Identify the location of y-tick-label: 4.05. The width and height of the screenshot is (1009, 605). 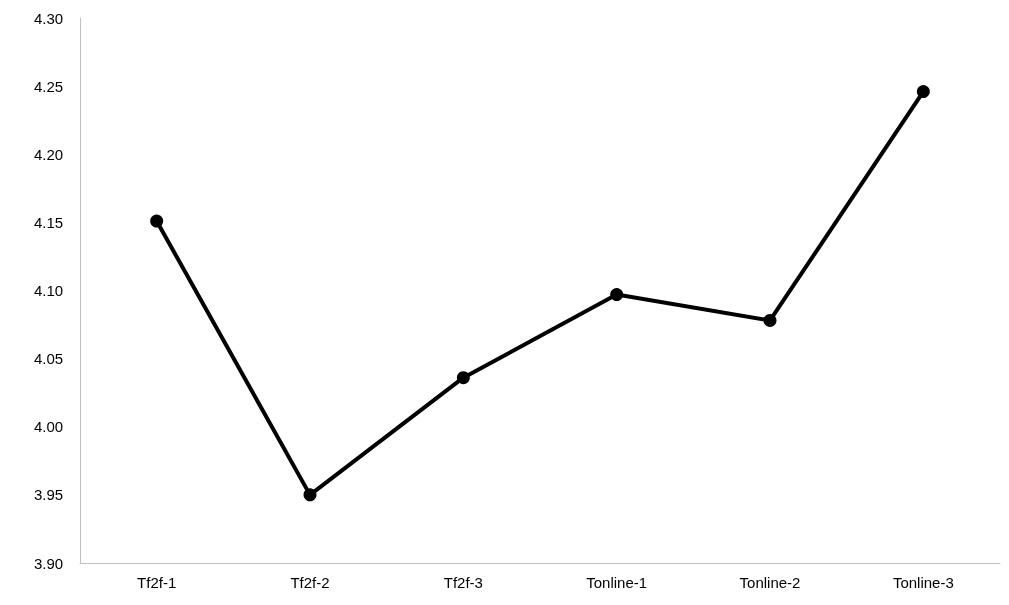
(49, 359).